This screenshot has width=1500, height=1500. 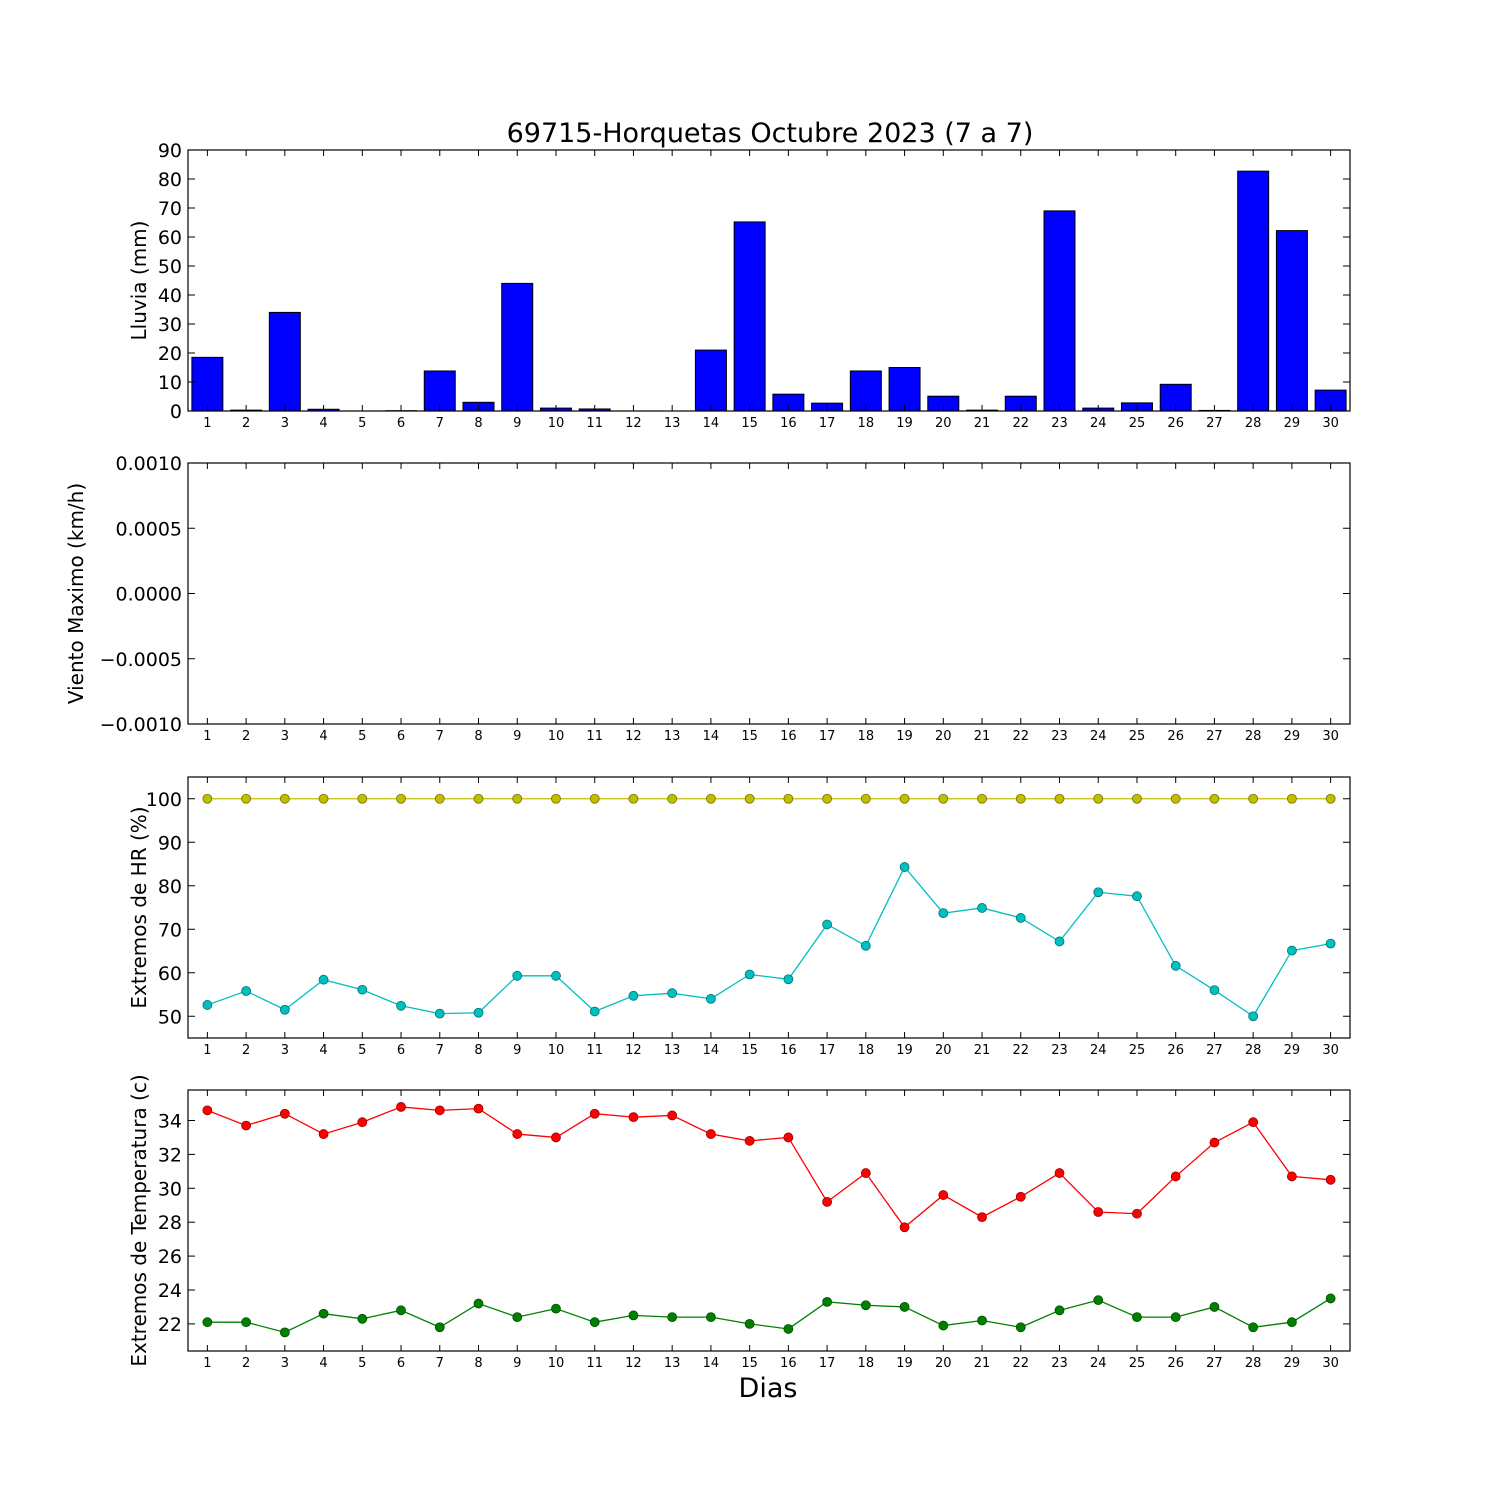 What do you see at coordinates (149, 595) in the screenshot?
I see `y-tick-label: 0.0000` at bounding box center [149, 595].